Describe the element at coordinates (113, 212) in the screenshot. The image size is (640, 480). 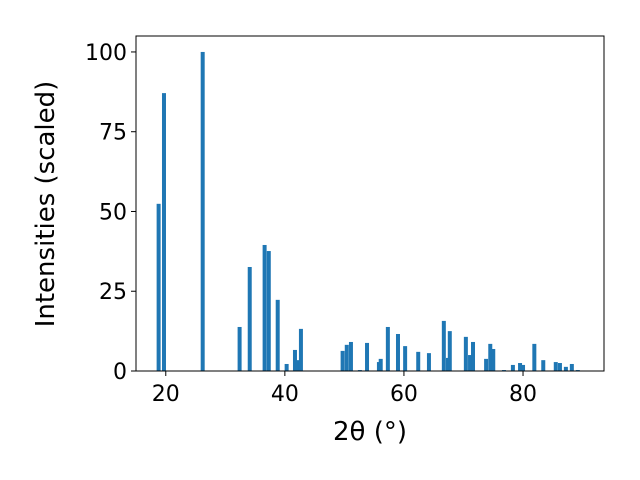
I see `y-tick-label: 50` at that location.